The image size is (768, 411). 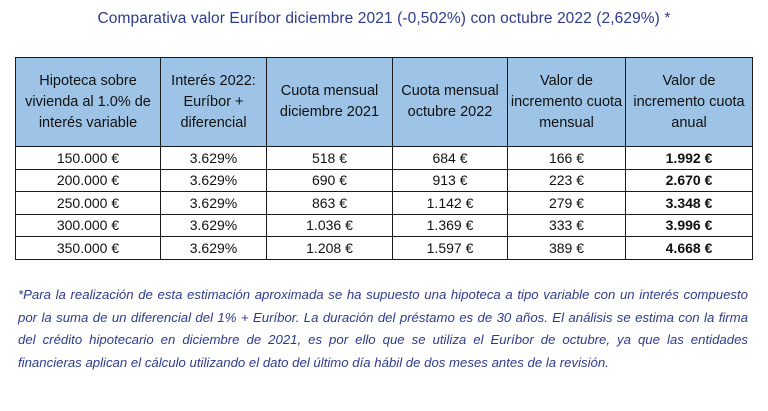 I want to click on cell-hipoteca: 300.000 €, so click(x=88, y=225).